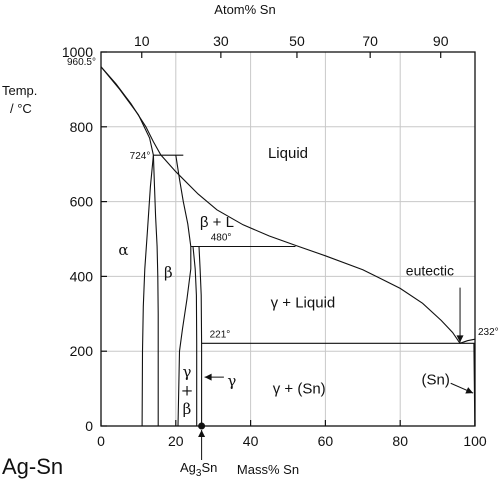 This screenshot has width=500, height=481. I want to click on x-tick-label-20: 20, so click(176, 441).